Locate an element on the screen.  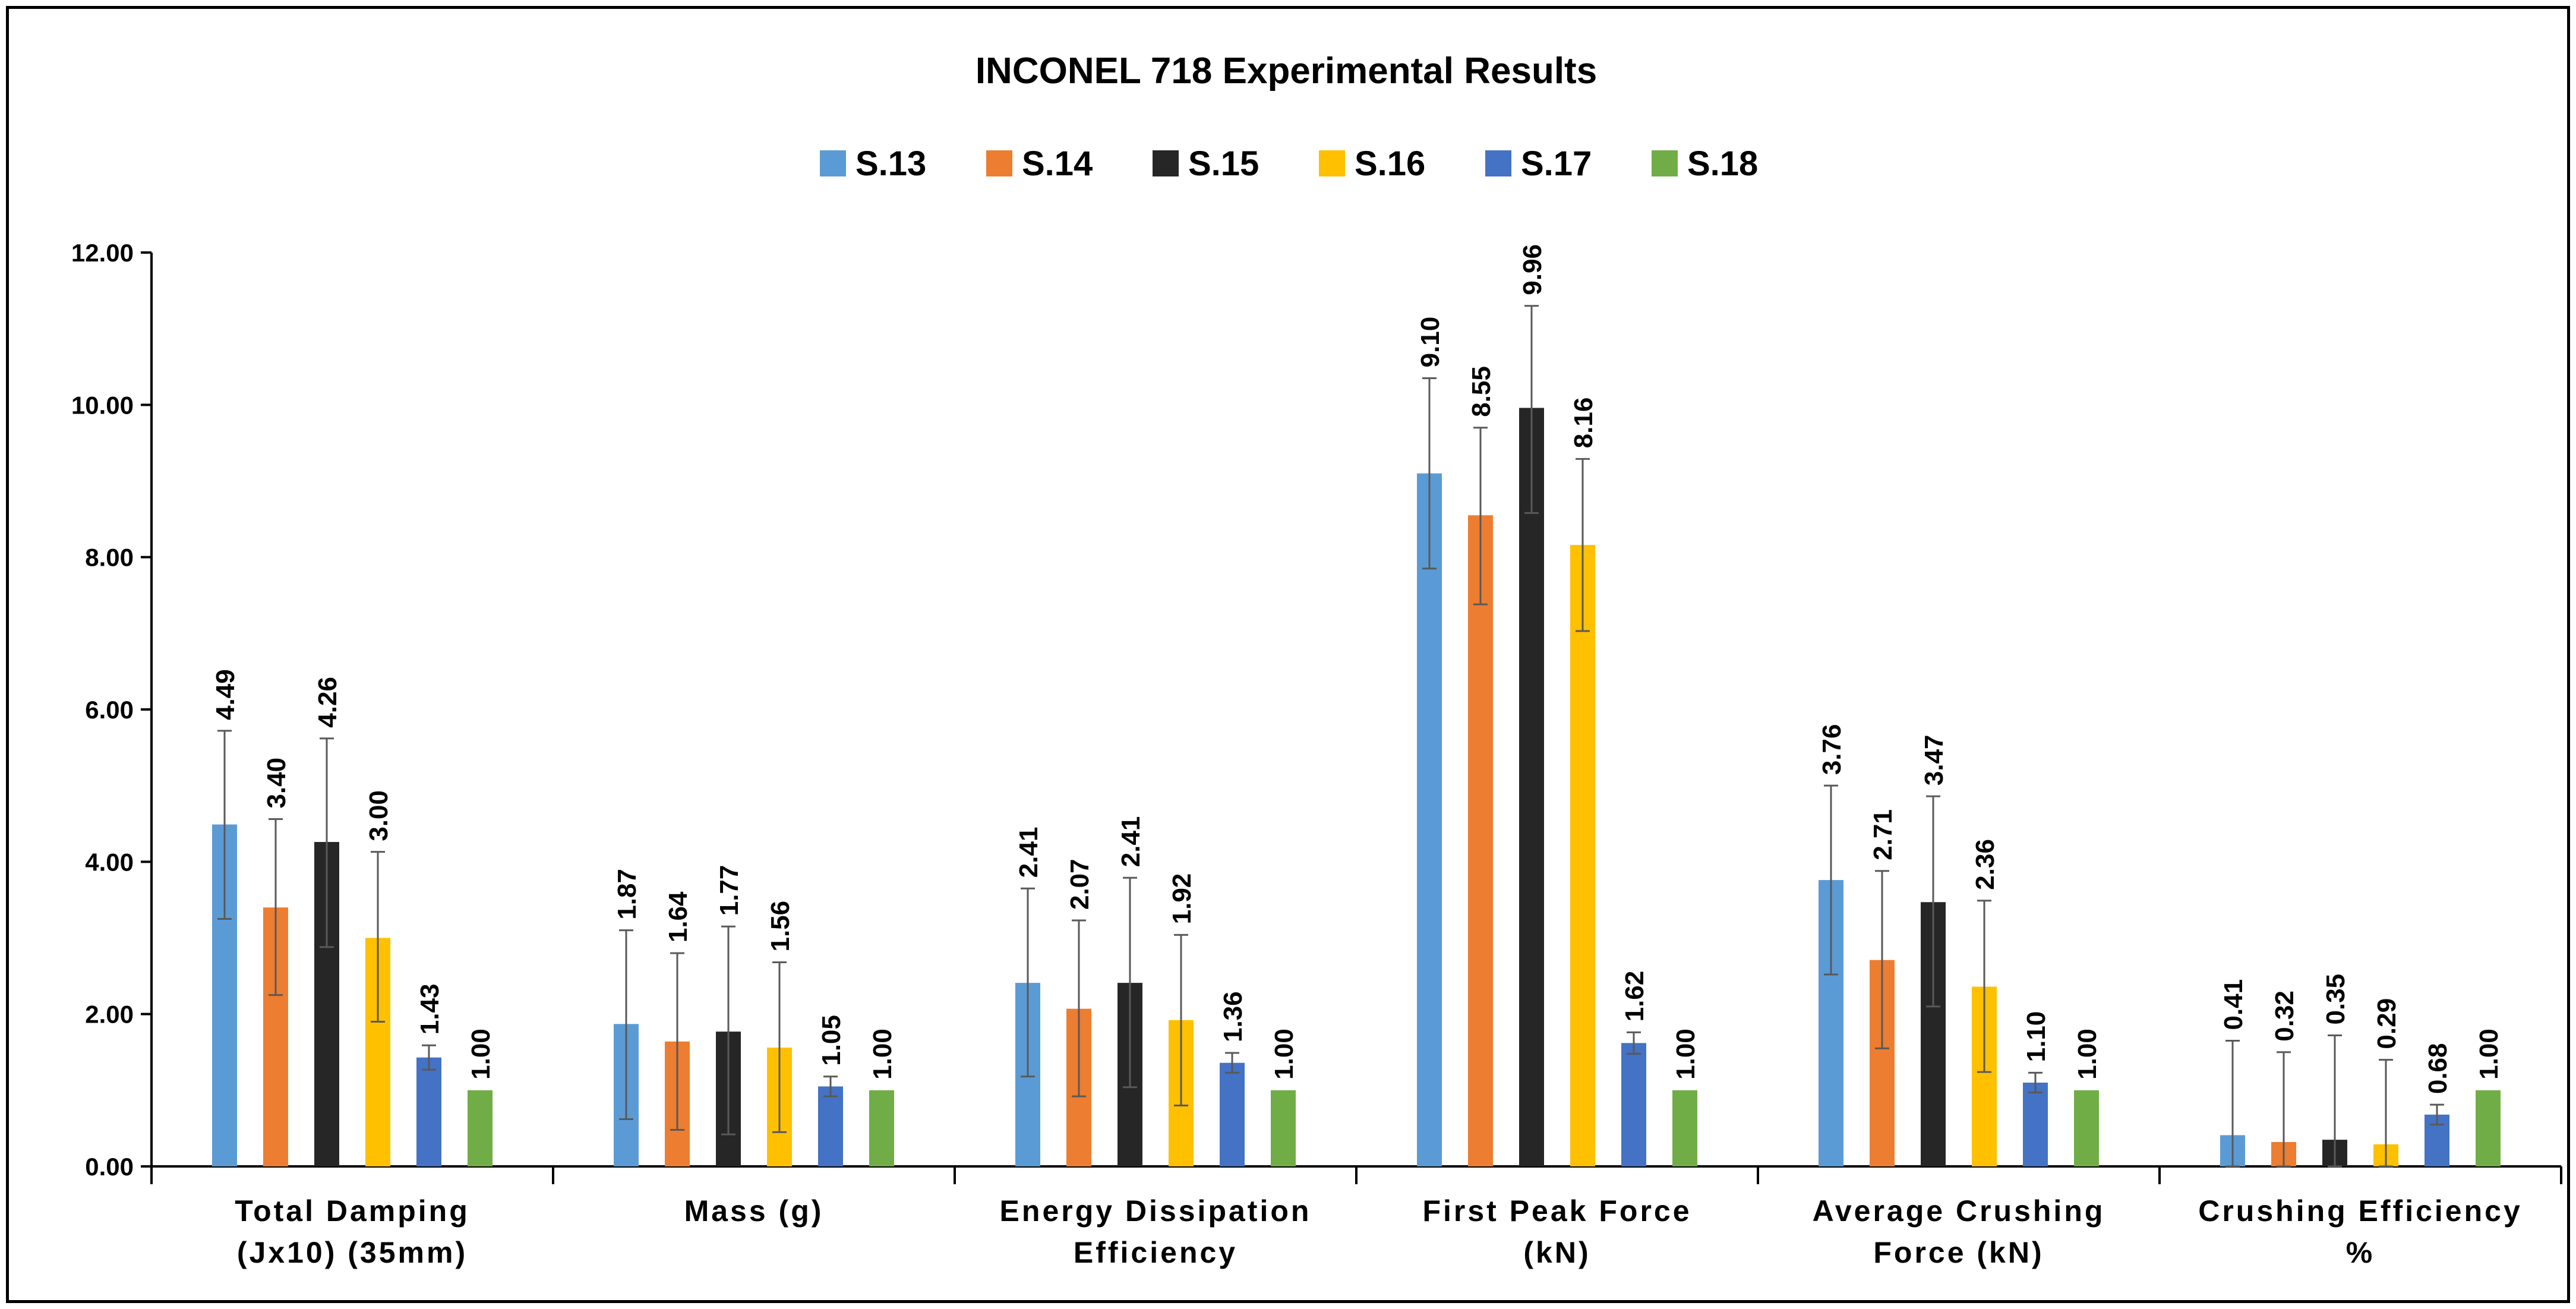
bar-s13 is located at coordinates (1429, 819).